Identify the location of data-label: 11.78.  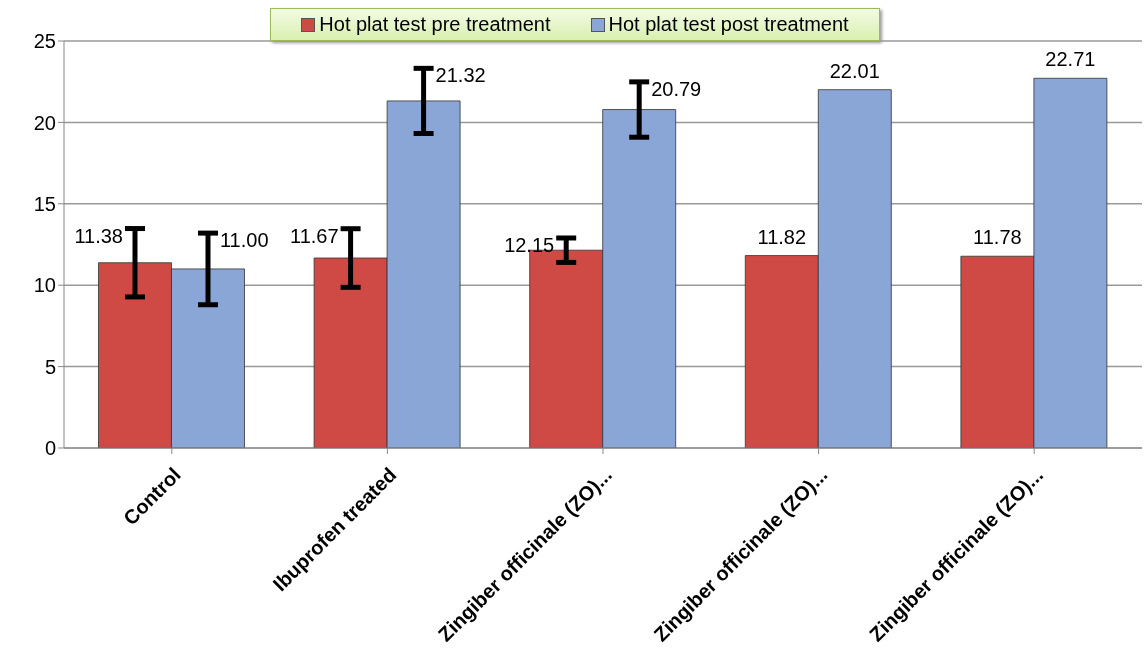
(997, 237).